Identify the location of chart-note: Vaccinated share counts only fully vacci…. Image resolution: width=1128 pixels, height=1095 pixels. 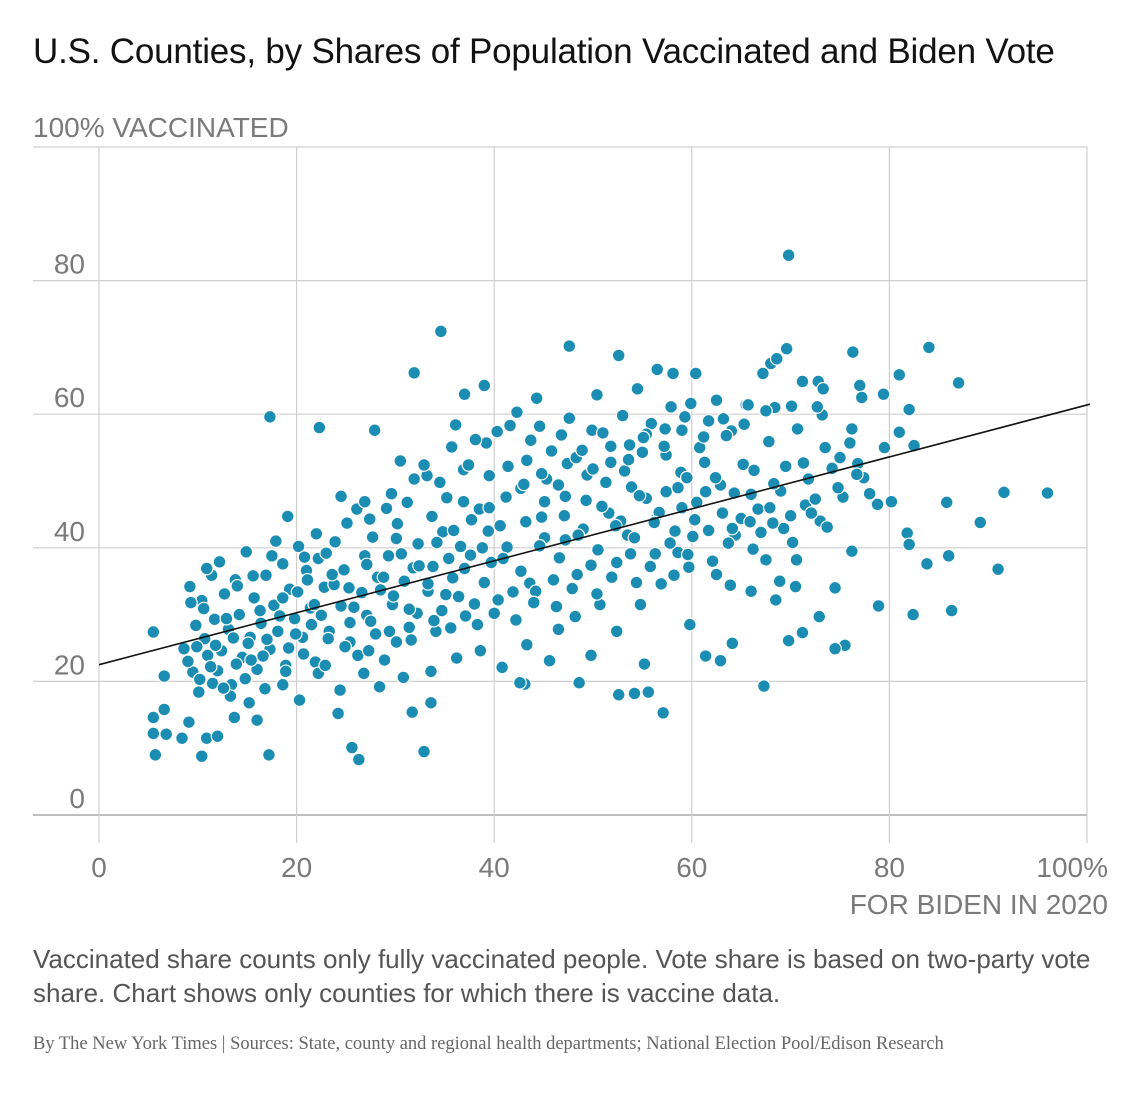
(562, 976).